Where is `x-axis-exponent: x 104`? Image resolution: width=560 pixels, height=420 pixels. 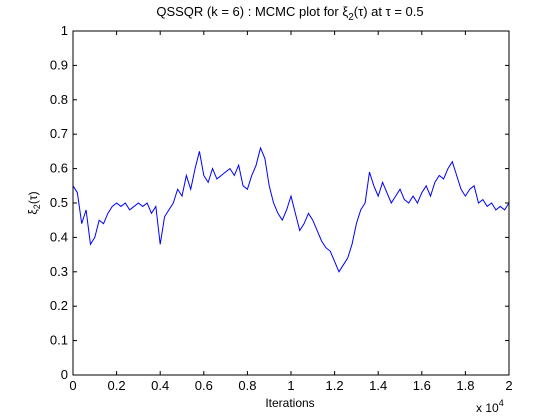
x-axis-exponent: x 104 is located at coordinates (490, 406).